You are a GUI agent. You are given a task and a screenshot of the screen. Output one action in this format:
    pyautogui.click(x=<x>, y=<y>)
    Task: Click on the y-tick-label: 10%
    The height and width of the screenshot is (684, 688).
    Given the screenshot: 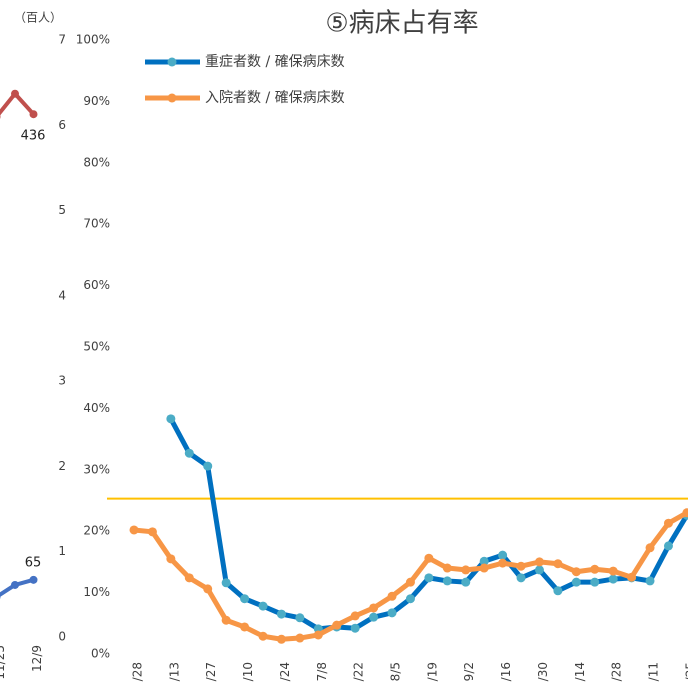 What is the action you would take?
    pyautogui.click(x=96, y=592)
    